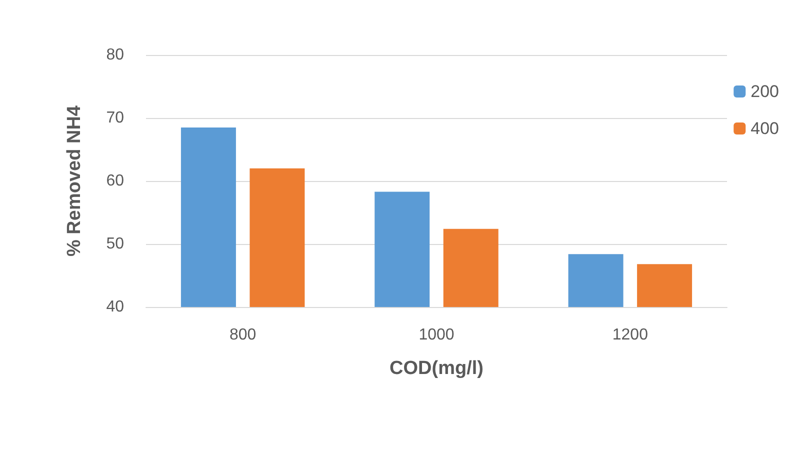 The image size is (810, 467). I want to click on y-axis-title: % Removed NH4, so click(74, 180).